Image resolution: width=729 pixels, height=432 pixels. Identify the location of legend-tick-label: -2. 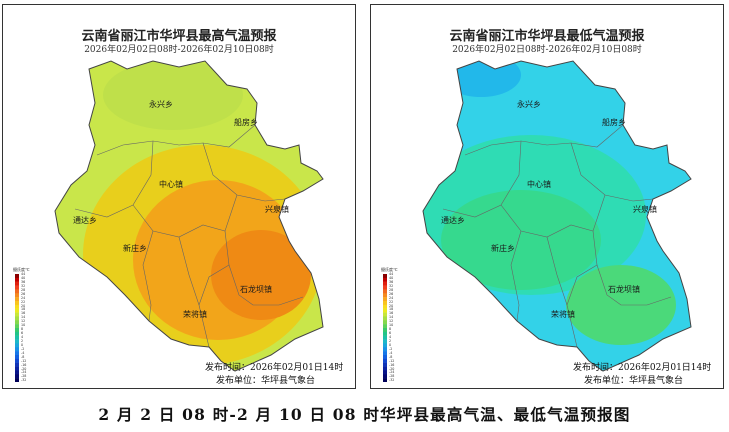
(23, 348).